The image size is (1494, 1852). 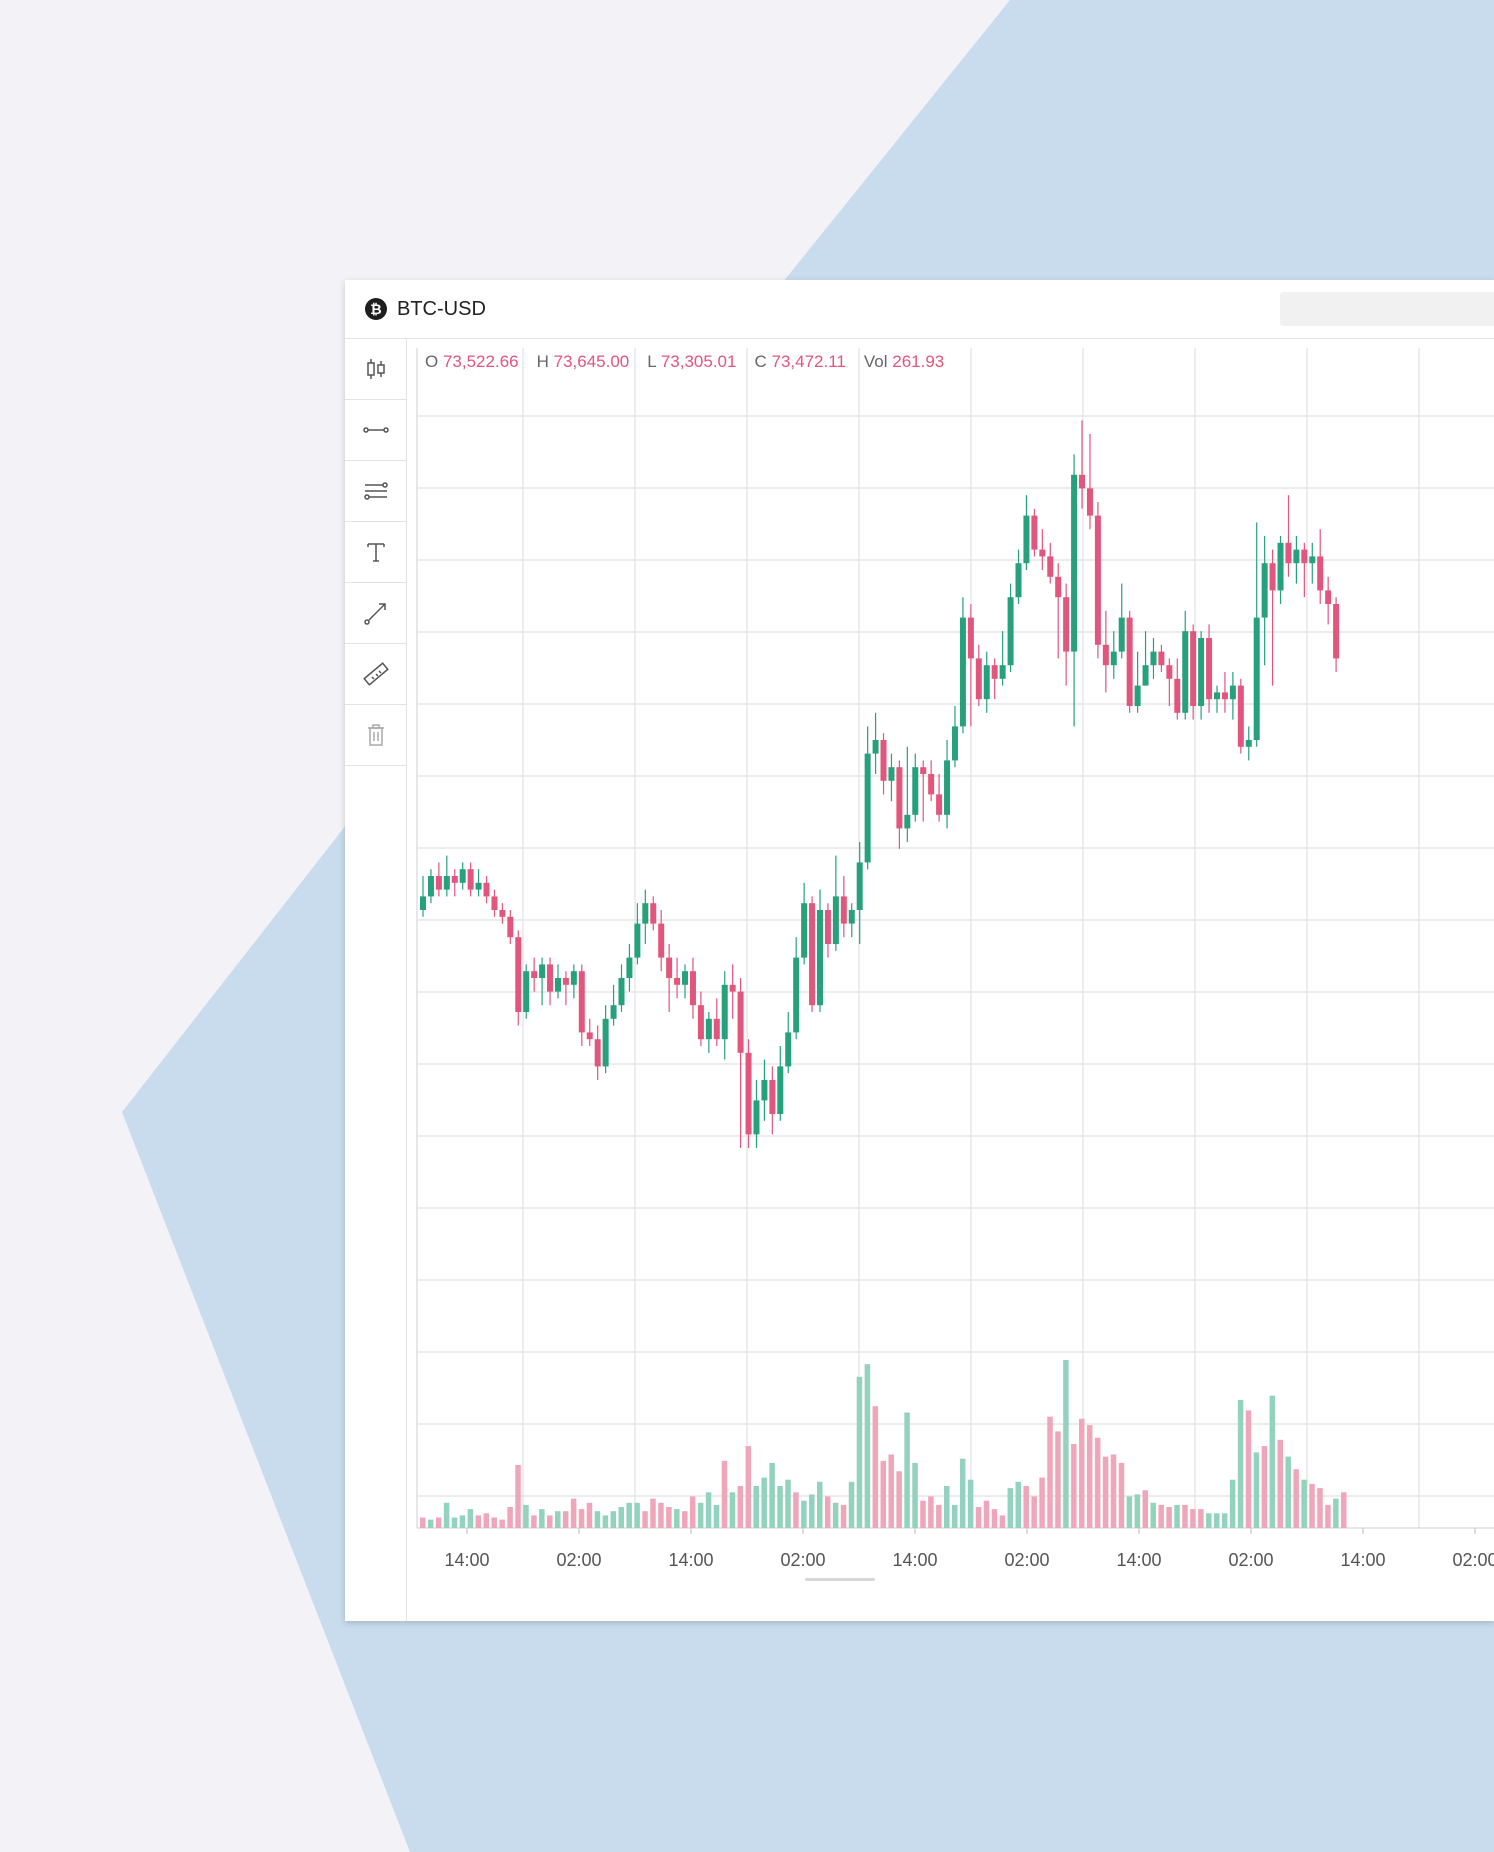 What do you see at coordinates (375, 674) in the screenshot?
I see `ruler-tool-button` at bounding box center [375, 674].